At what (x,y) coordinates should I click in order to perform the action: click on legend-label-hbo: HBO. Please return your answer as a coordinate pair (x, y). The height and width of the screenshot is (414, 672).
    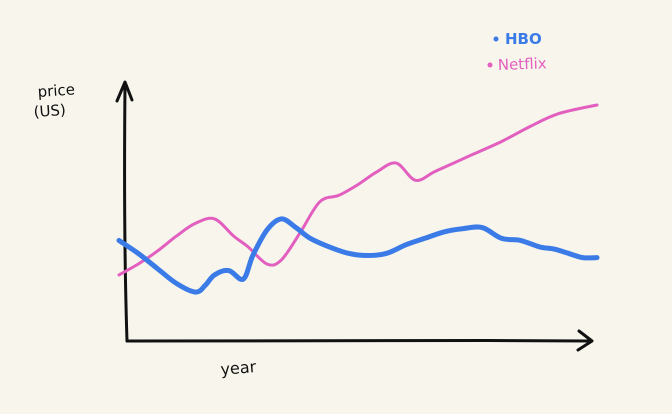
    Looking at the image, I should click on (523, 39).